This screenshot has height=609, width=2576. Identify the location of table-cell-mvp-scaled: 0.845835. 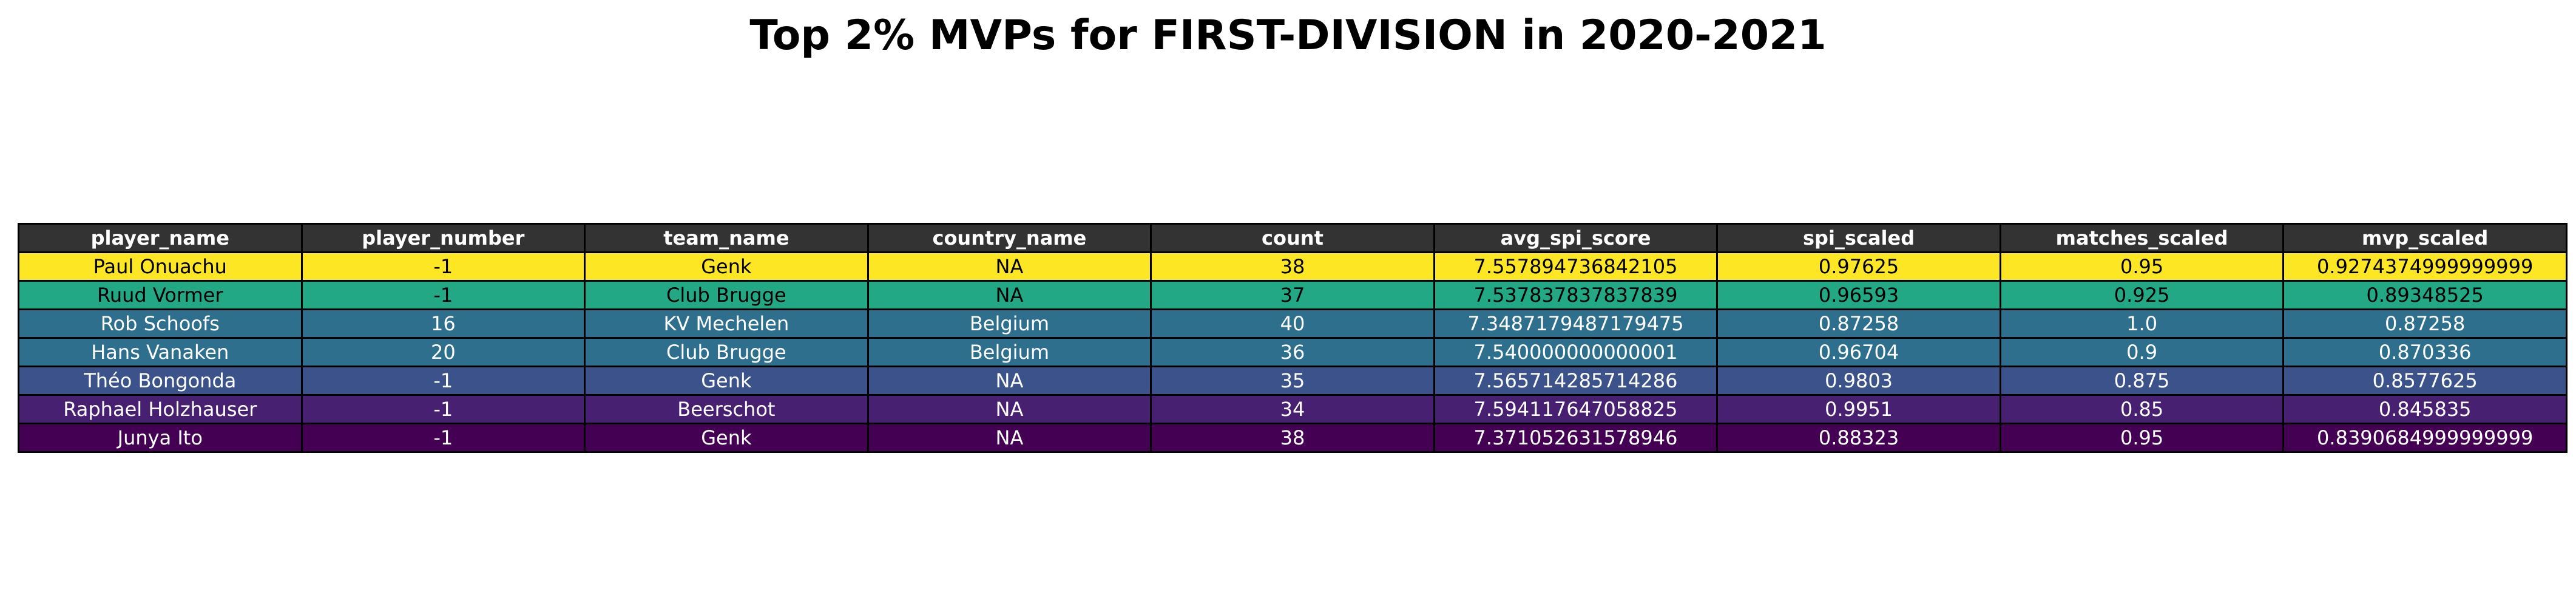
(2425, 409).